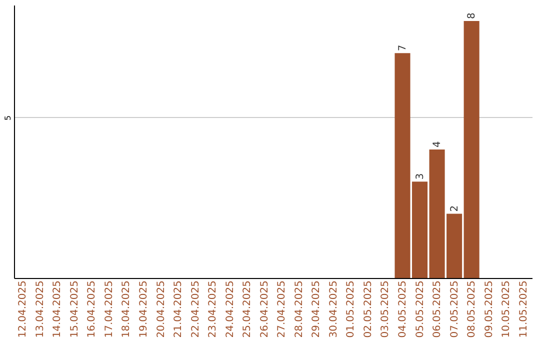 Image resolution: width=540 pixels, height=340 pixels. What do you see at coordinates (264, 309) in the screenshot?
I see `x-tick-label: 26.04.2025` at bounding box center [264, 309].